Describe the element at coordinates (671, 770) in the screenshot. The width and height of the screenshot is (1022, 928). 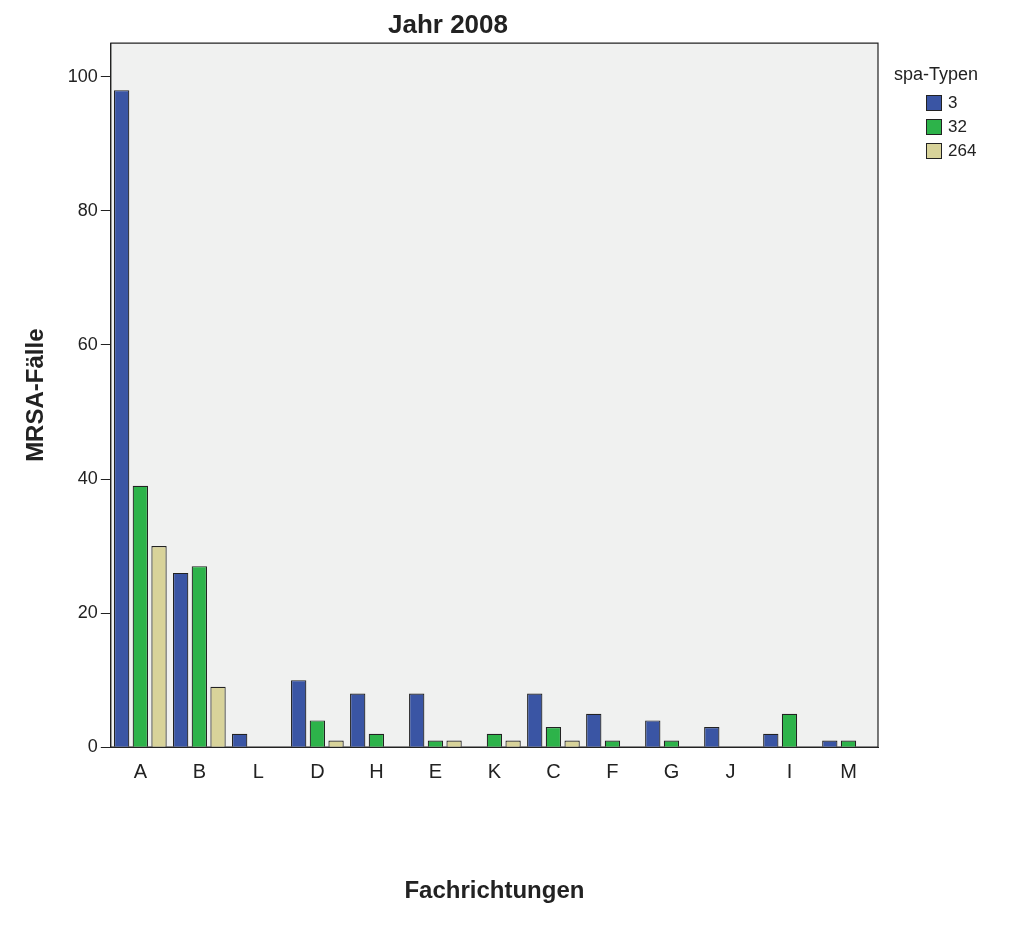
I see `x-tick-label: G` at that location.